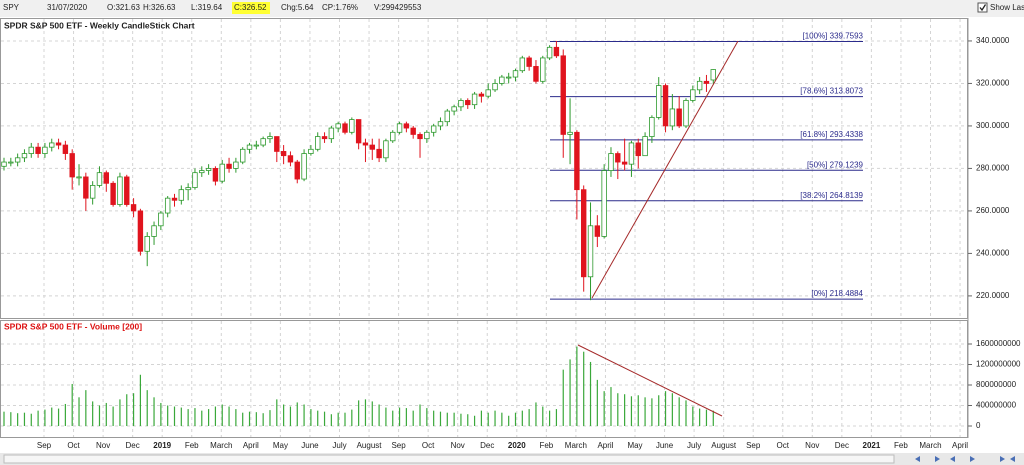  I want to click on fib-label: [78.6%] 313.8073, so click(831, 91).